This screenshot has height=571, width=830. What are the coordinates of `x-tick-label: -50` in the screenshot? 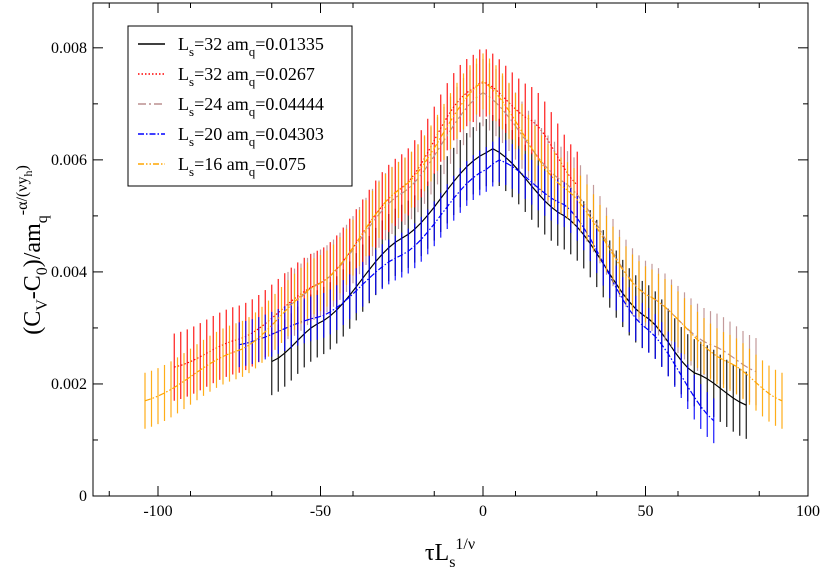 It's located at (320, 511).